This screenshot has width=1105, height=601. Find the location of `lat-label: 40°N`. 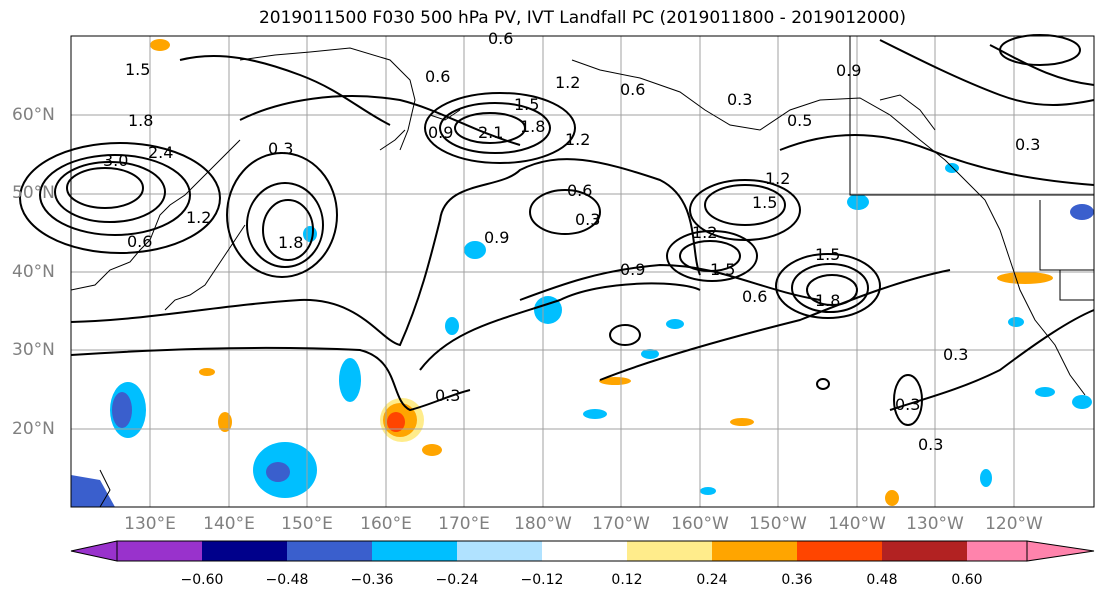

lat-label: 40°N is located at coordinates (33, 272).